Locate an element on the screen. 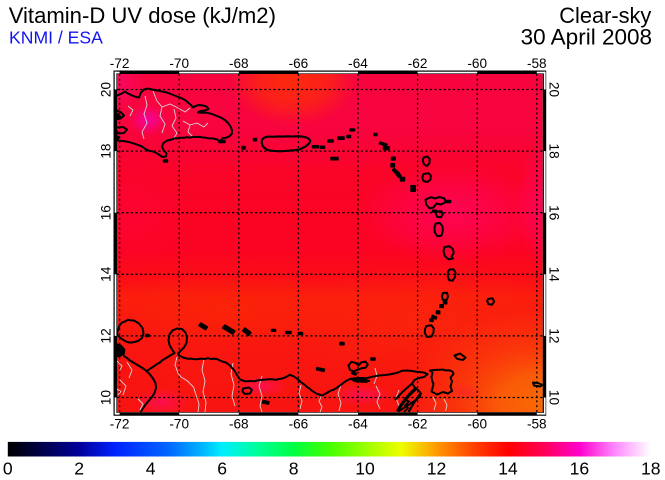 The image size is (665, 480). svg-text: 6 is located at coordinates (222, 469).